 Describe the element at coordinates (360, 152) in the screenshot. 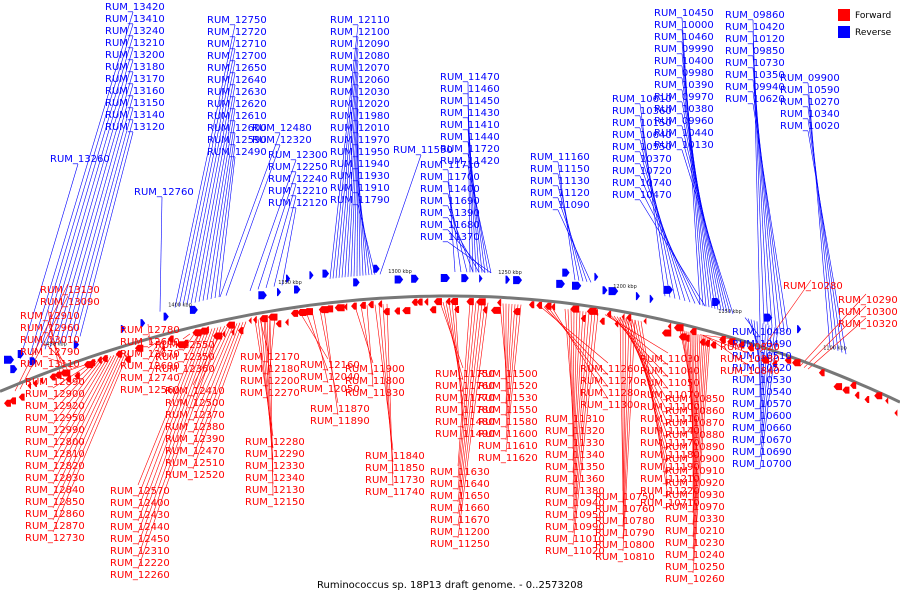

I see `reverse-gene-label: RUM_11950` at that location.